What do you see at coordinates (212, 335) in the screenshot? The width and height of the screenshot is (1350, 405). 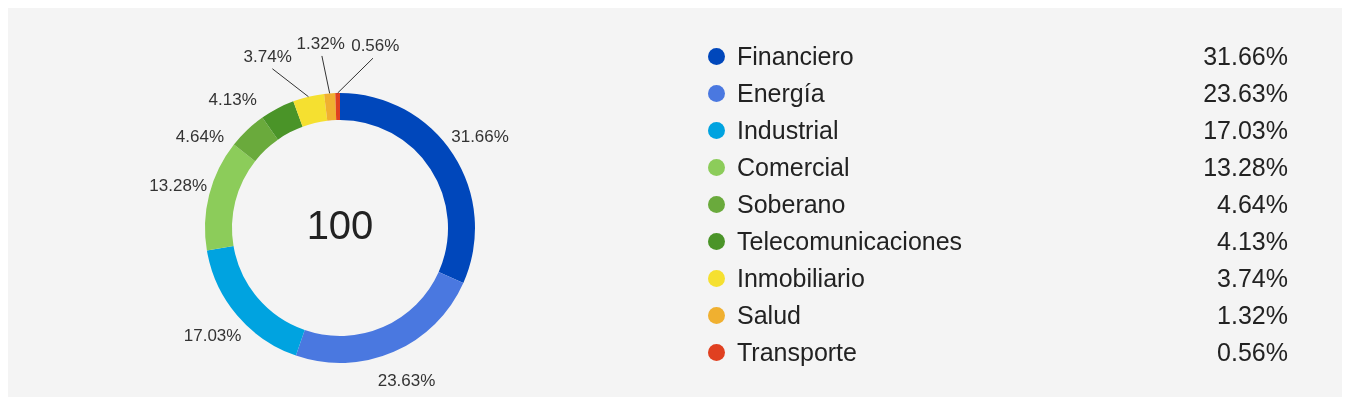 I see `data-label: 17.03%` at bounding box center [212, 335].